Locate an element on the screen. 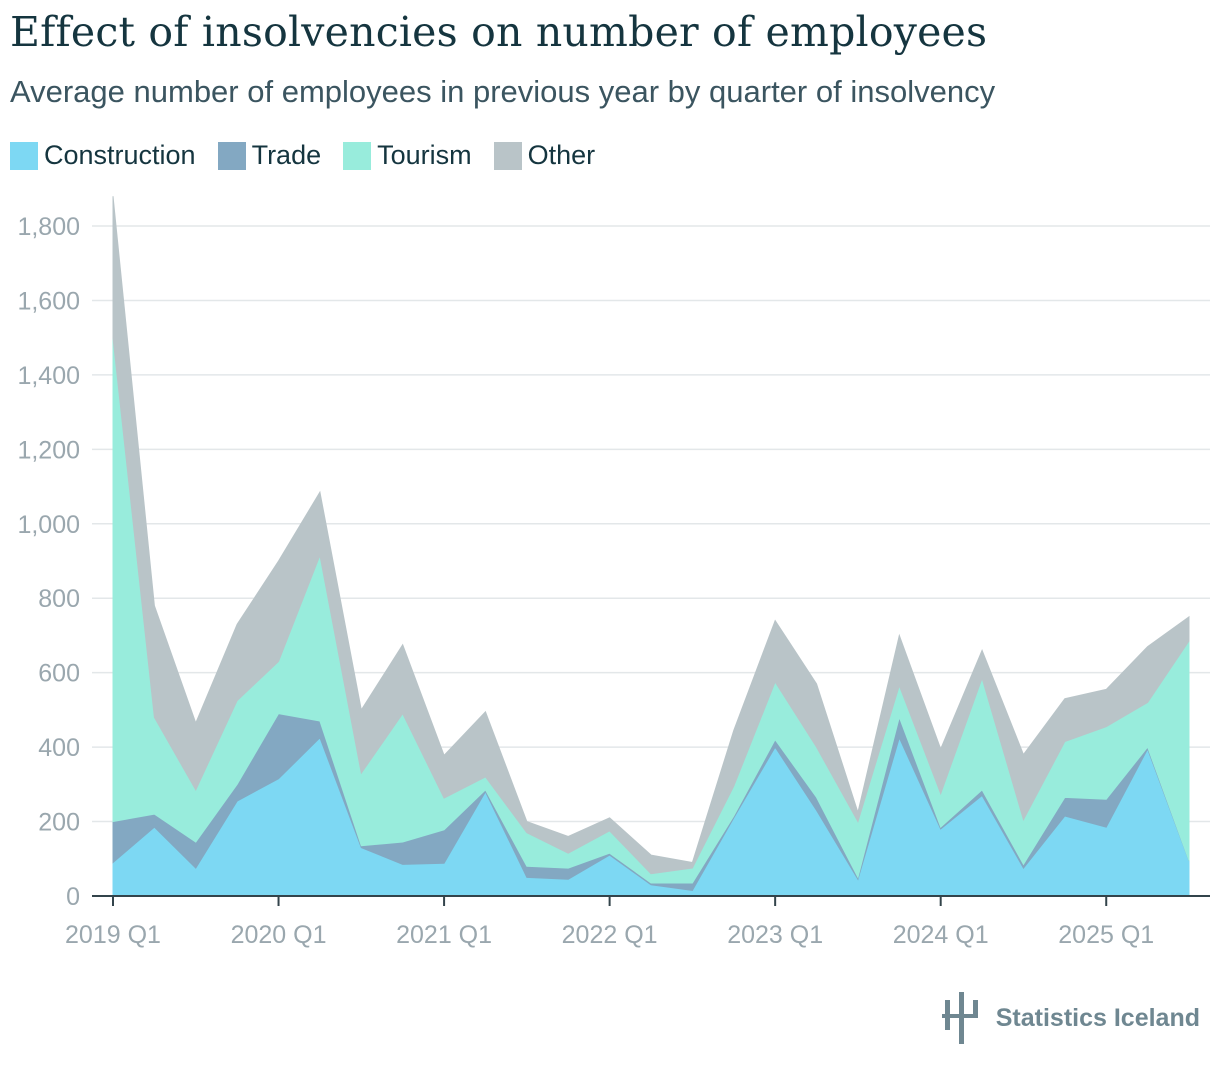 The image size is (1220, 1070). legend-swatch-construction is located at coordinates (24, 155).